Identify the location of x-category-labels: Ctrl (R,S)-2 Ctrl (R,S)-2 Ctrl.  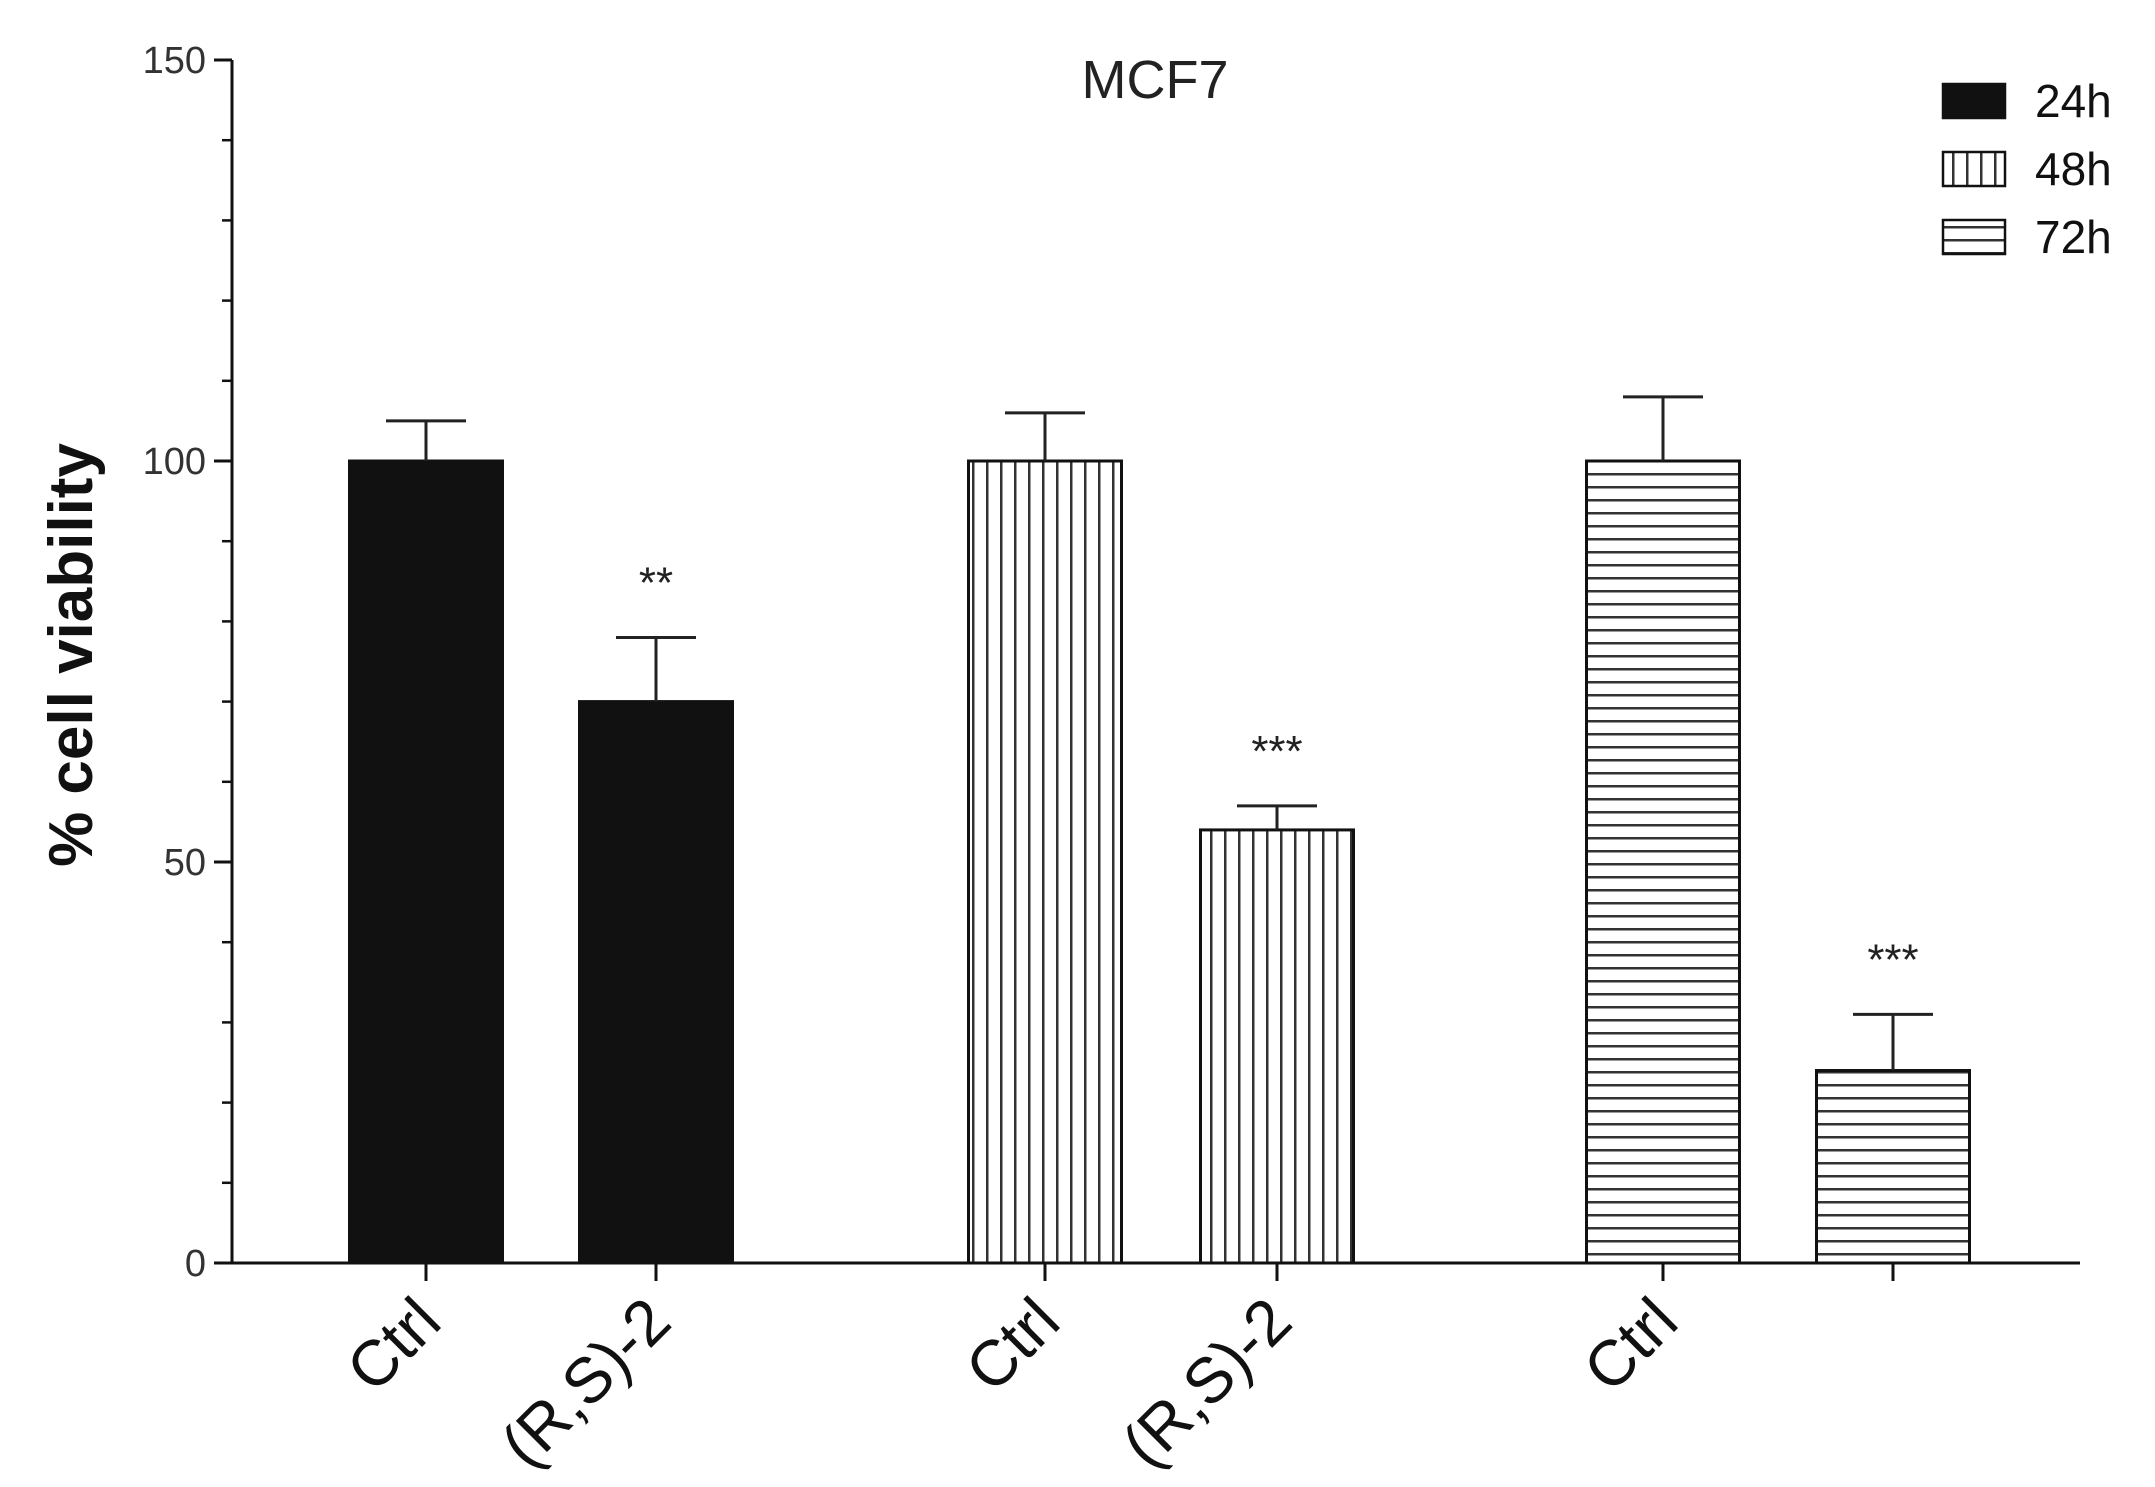
(1114, 1372).